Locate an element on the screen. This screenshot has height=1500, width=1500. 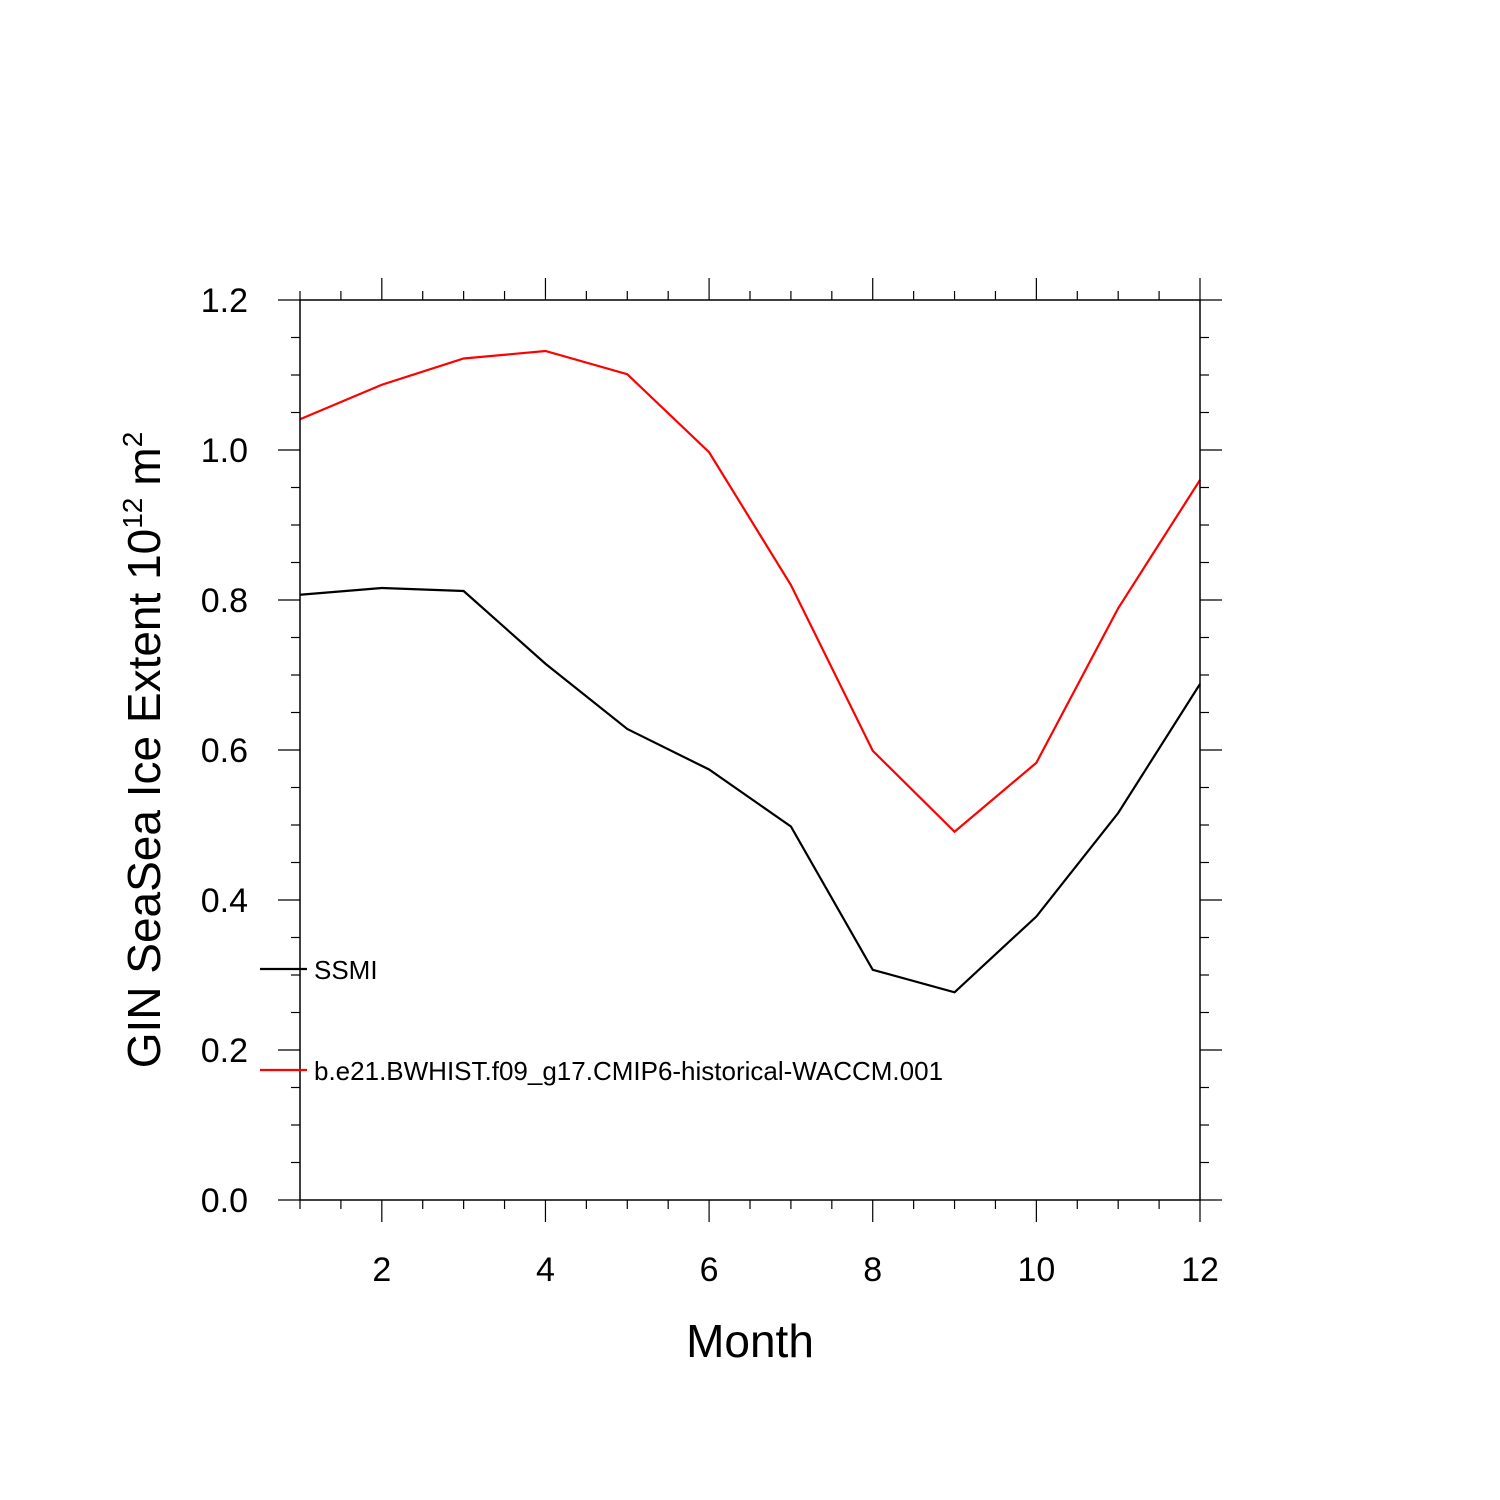
x-tick-label: 6 is located at coordinates (709, 1270).